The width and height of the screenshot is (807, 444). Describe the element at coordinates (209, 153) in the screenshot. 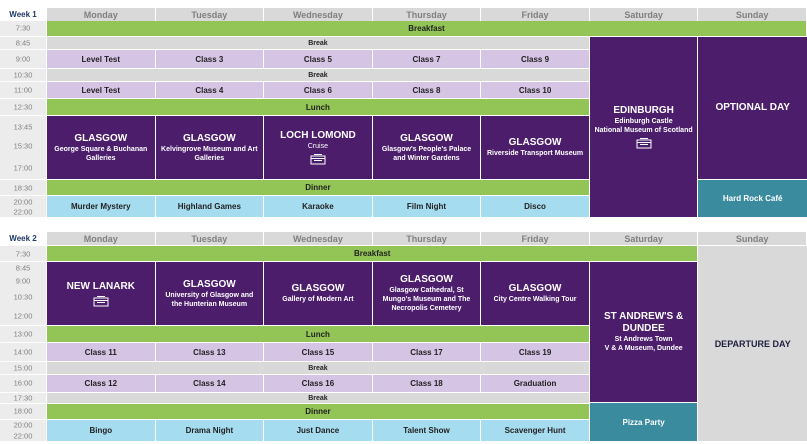

I see `excursion-detail: Kelvingrove Museum and Art Galleries` at that location.